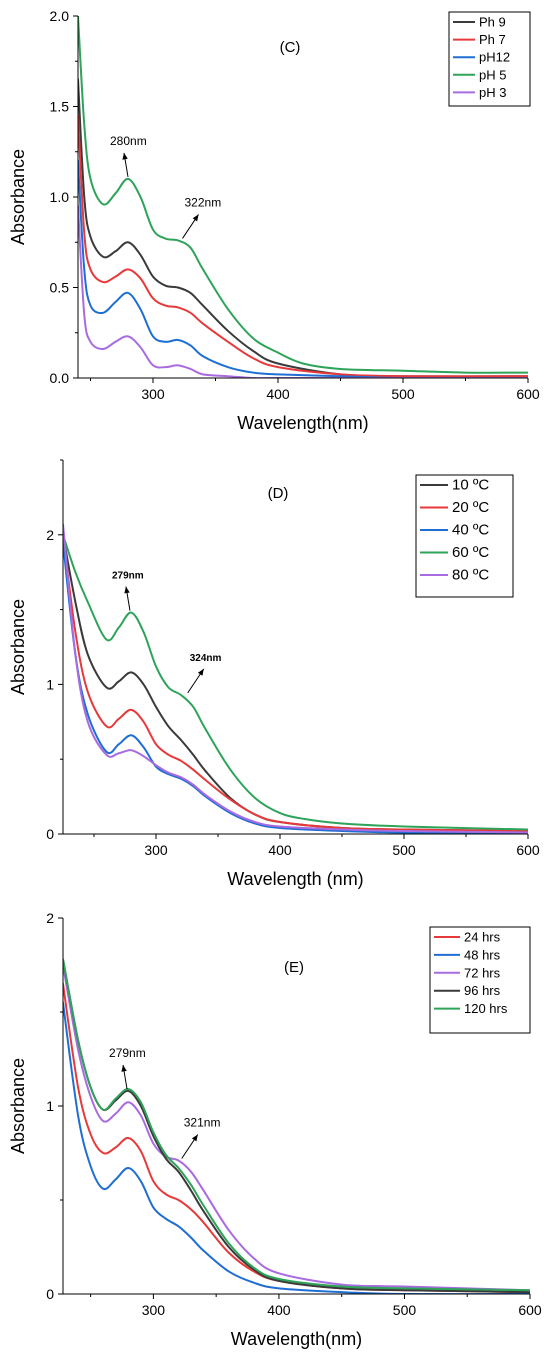  Describe the element at coordinates (494, 57) in the screenshot. I see `legend-label: pH12` at that location.